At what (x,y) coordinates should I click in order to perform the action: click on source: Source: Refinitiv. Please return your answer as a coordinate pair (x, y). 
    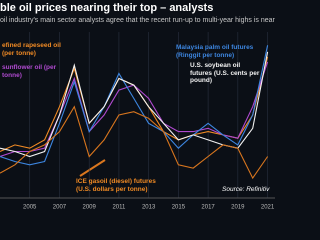
    Looking at the image, I should click on (246, 189).